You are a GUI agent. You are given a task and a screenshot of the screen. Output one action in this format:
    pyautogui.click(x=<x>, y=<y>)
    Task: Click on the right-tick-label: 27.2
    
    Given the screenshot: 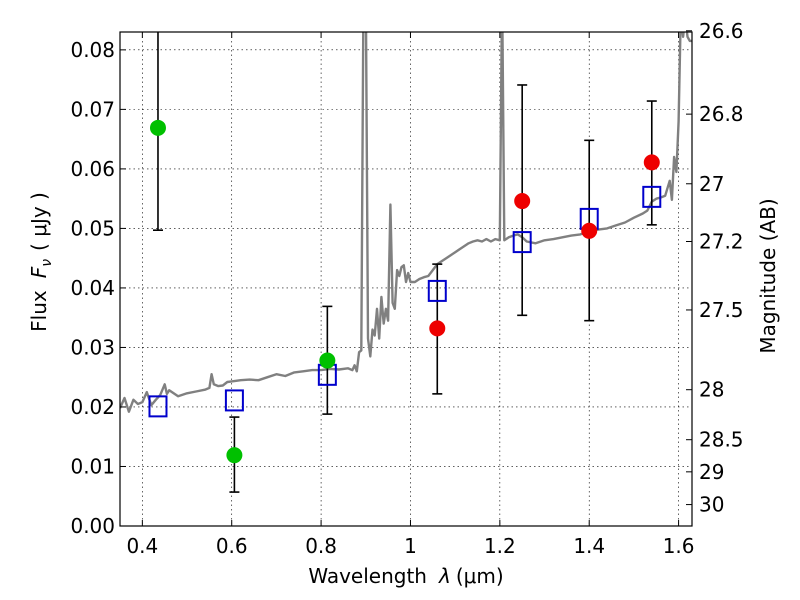 What is the action you would take?
    pyautogui.click(x=721, y=242)
    